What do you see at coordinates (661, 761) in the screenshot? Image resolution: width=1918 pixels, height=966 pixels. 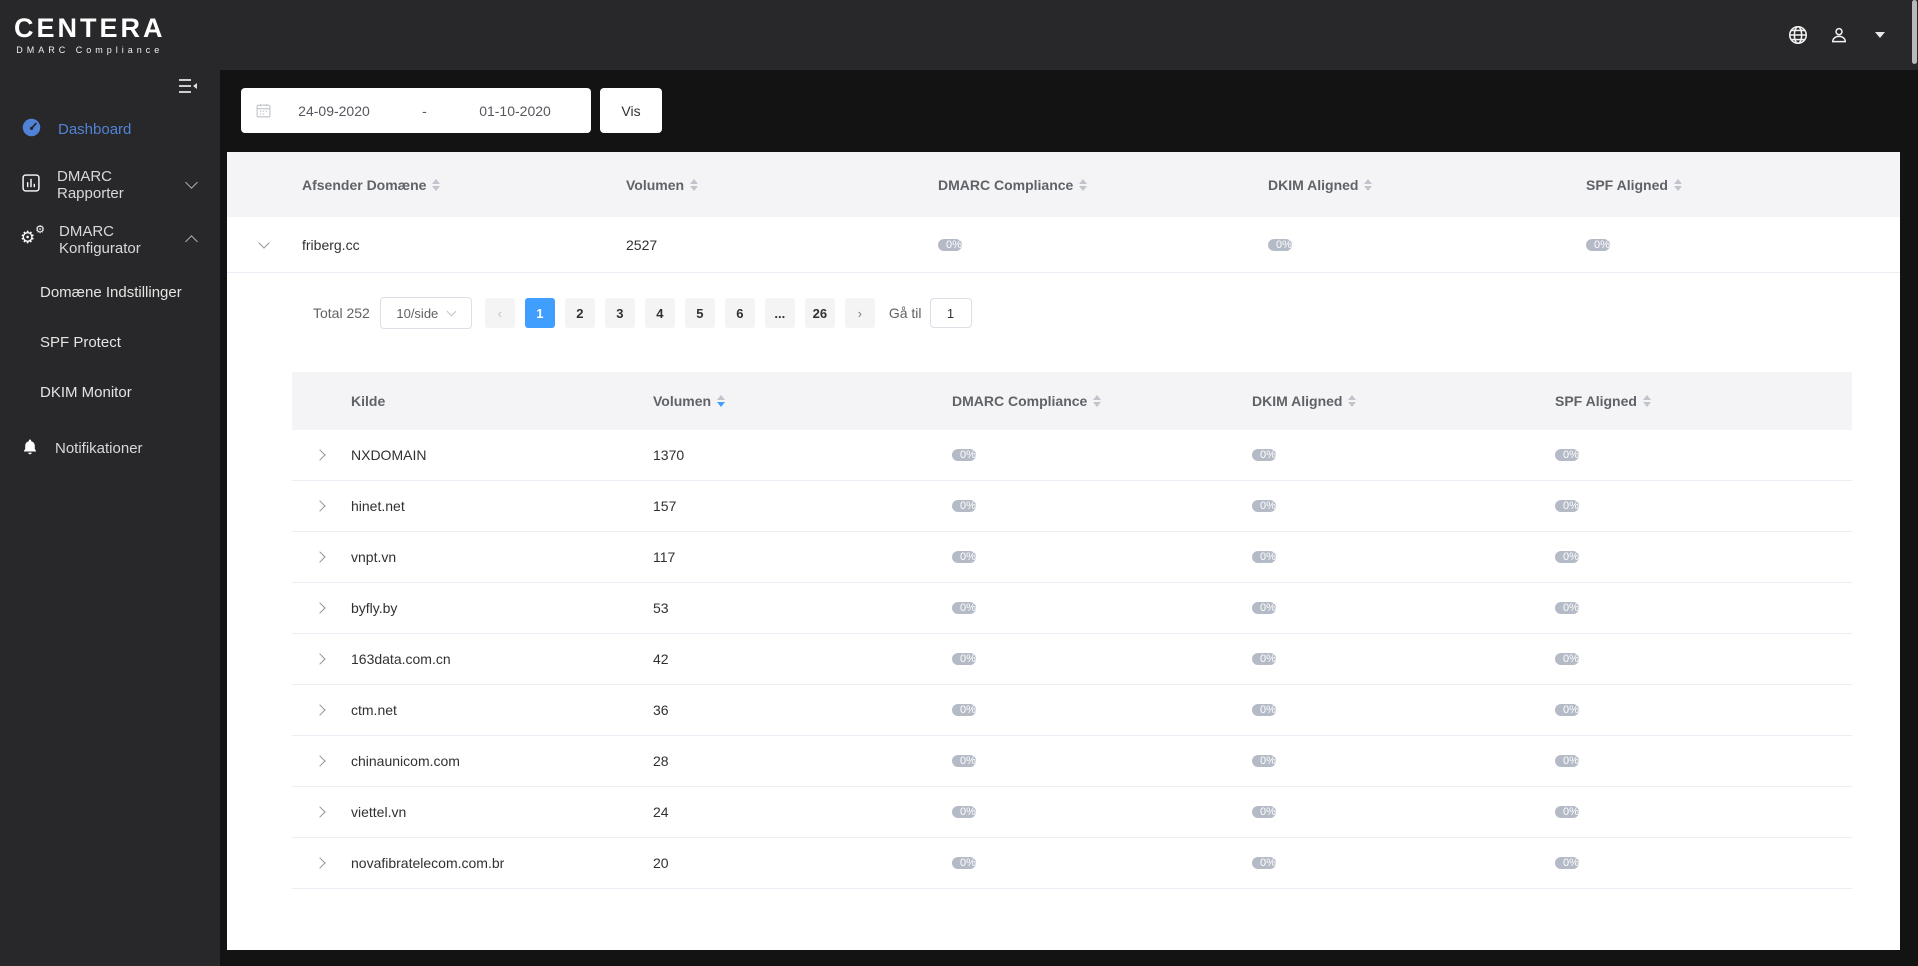 I see `source-volume: 28` at bounding box center [661, 761].